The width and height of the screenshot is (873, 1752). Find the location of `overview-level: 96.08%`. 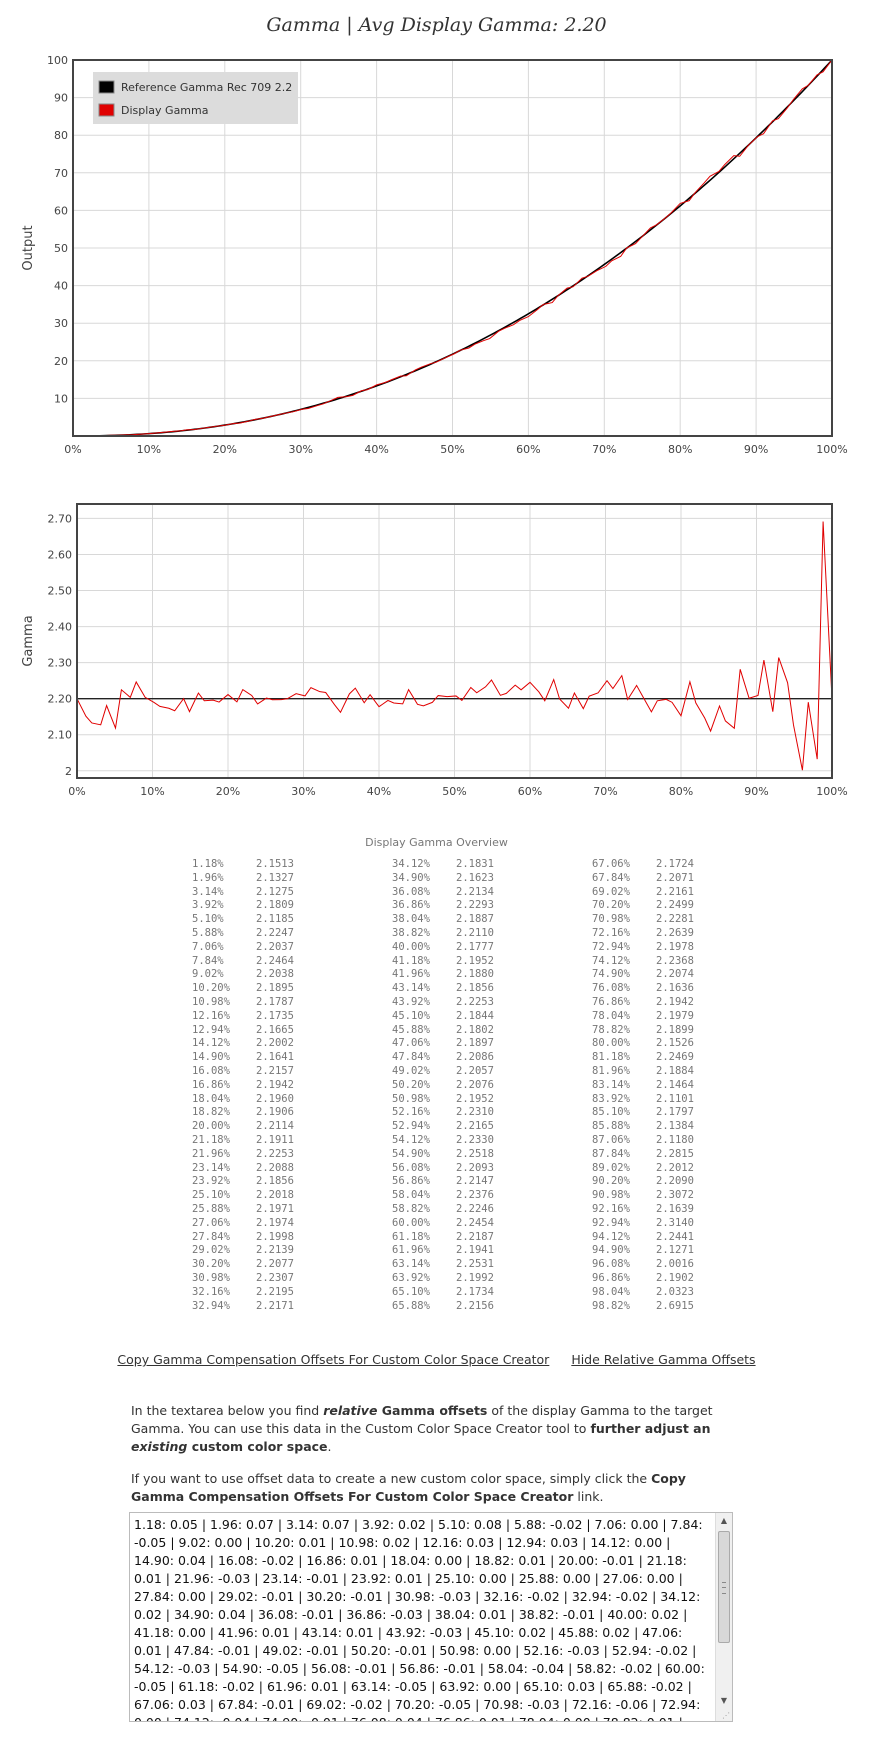

overview-level: 96.08% is located at coordinates (611, 1264).